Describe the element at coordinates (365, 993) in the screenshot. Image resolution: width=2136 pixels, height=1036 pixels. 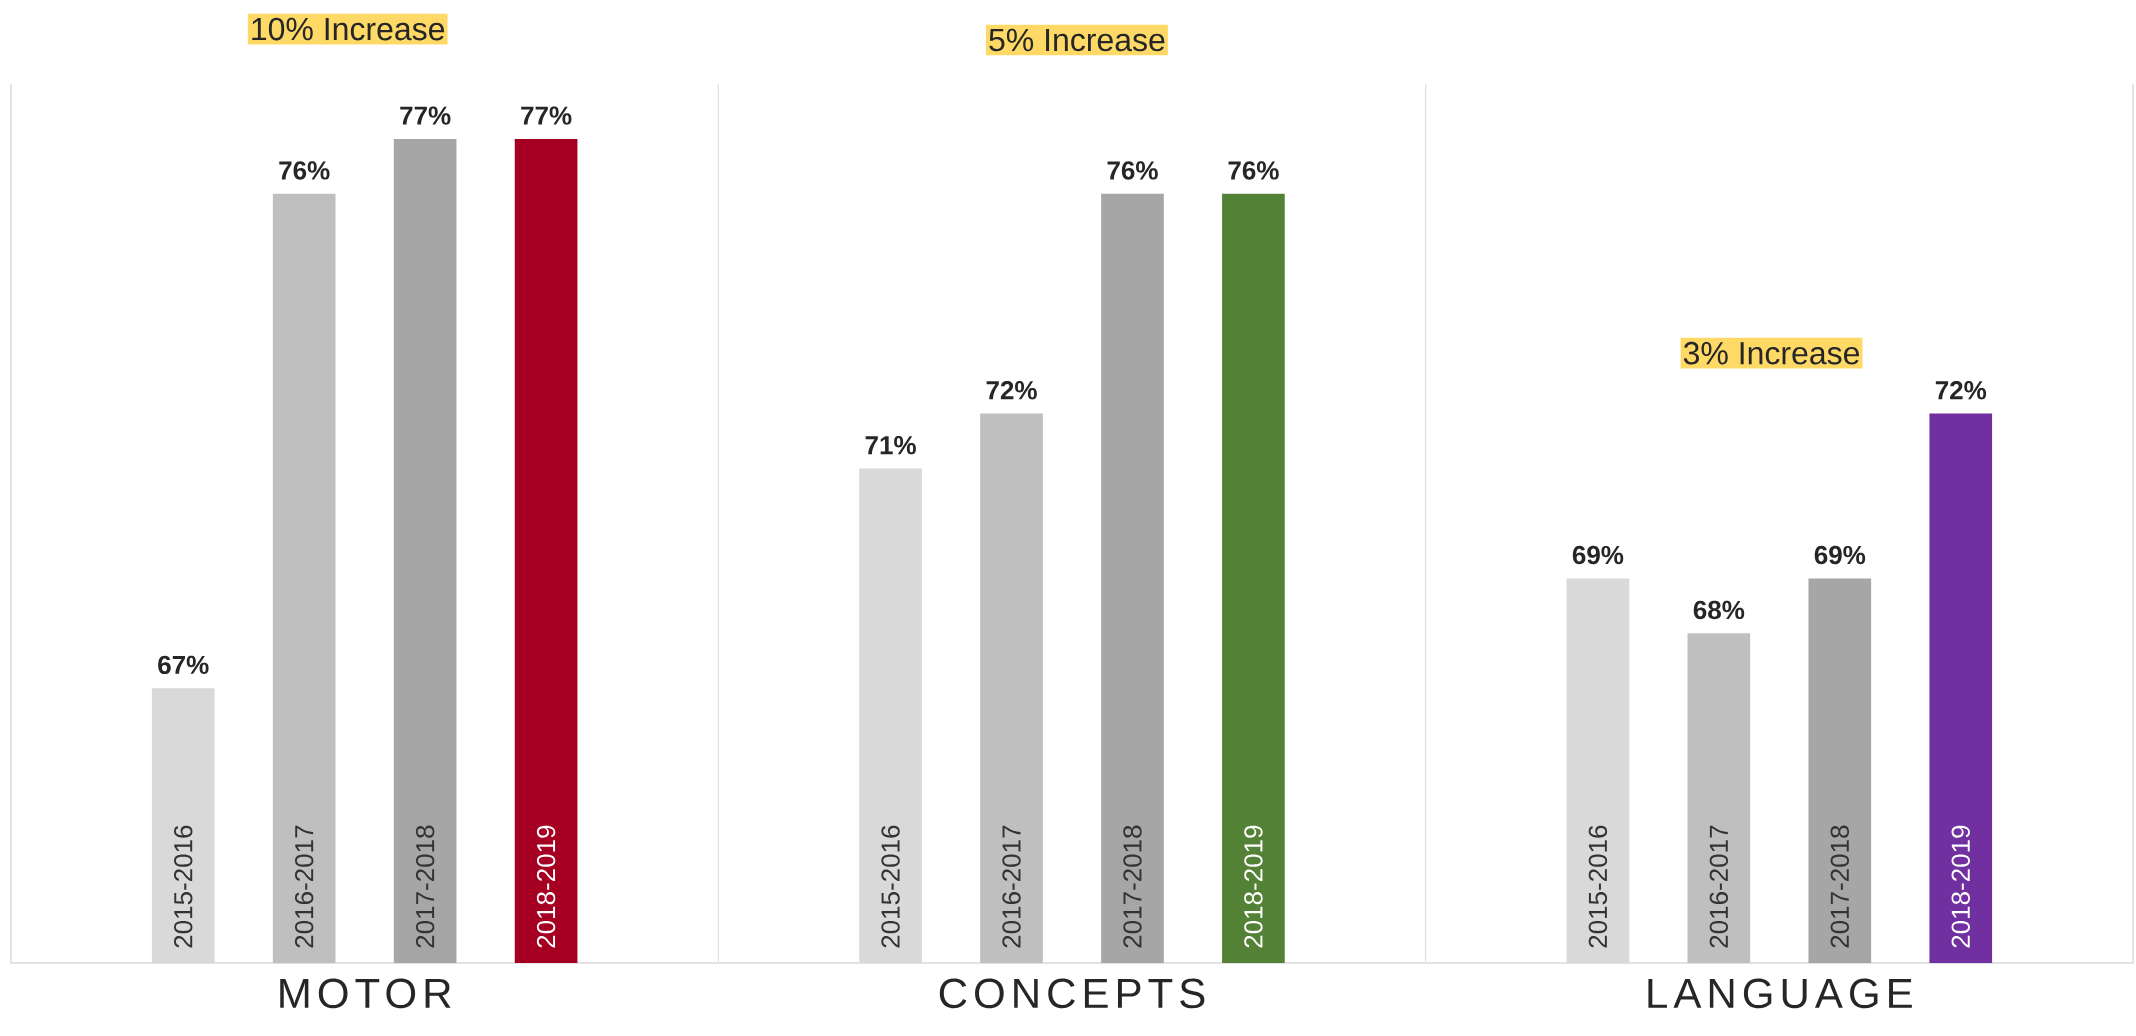
I see `x-tick-label: MOTOR` at that location.